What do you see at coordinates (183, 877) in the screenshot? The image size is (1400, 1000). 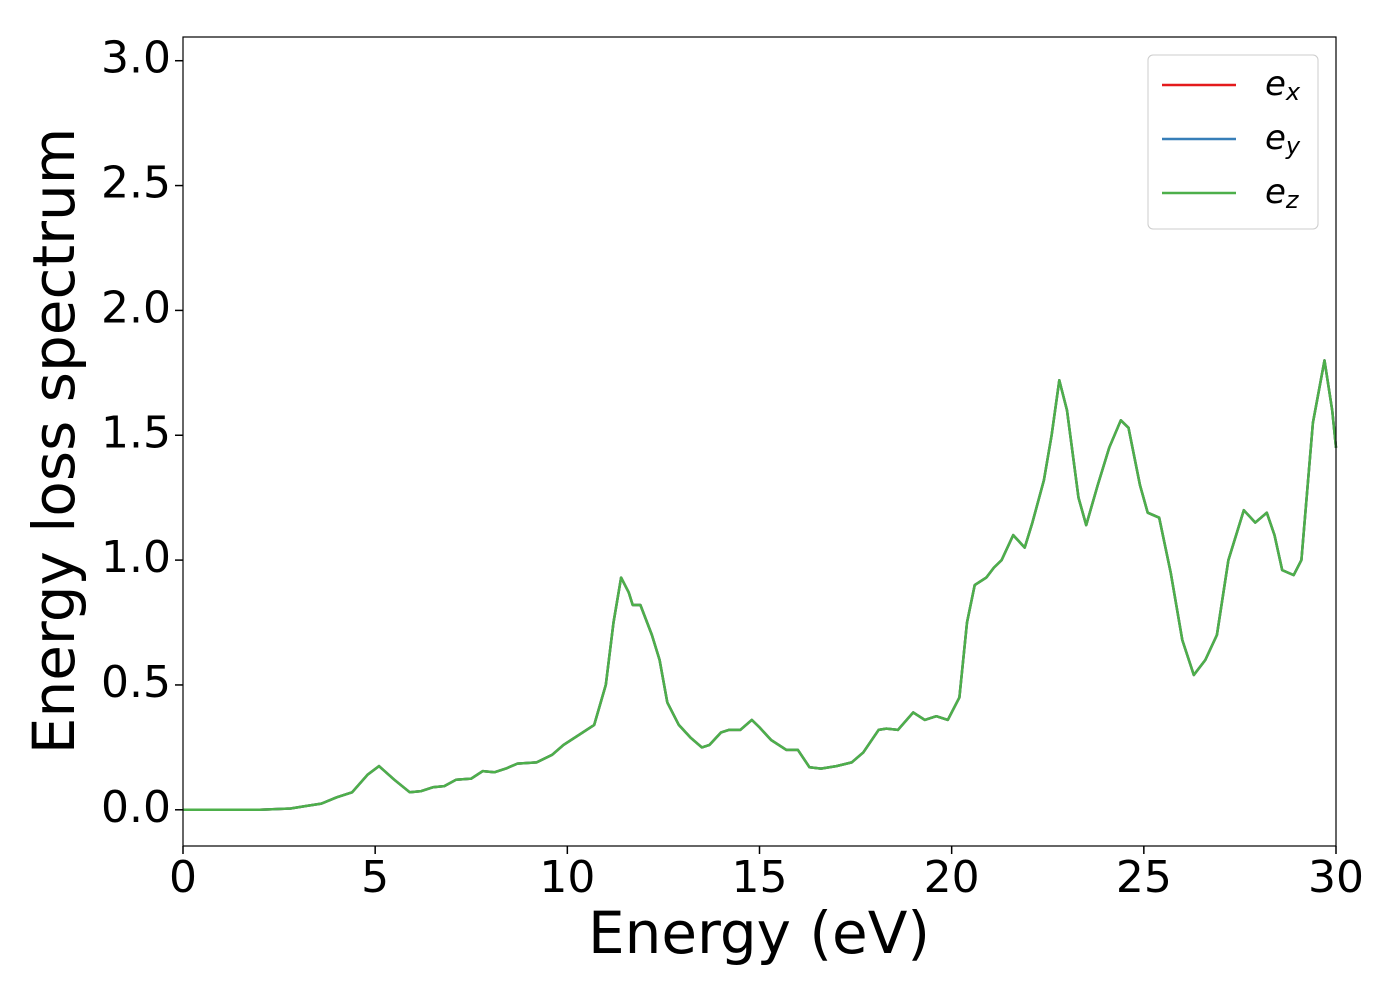 I see `x-tick-label: 0` at bounding box center [183, 877].